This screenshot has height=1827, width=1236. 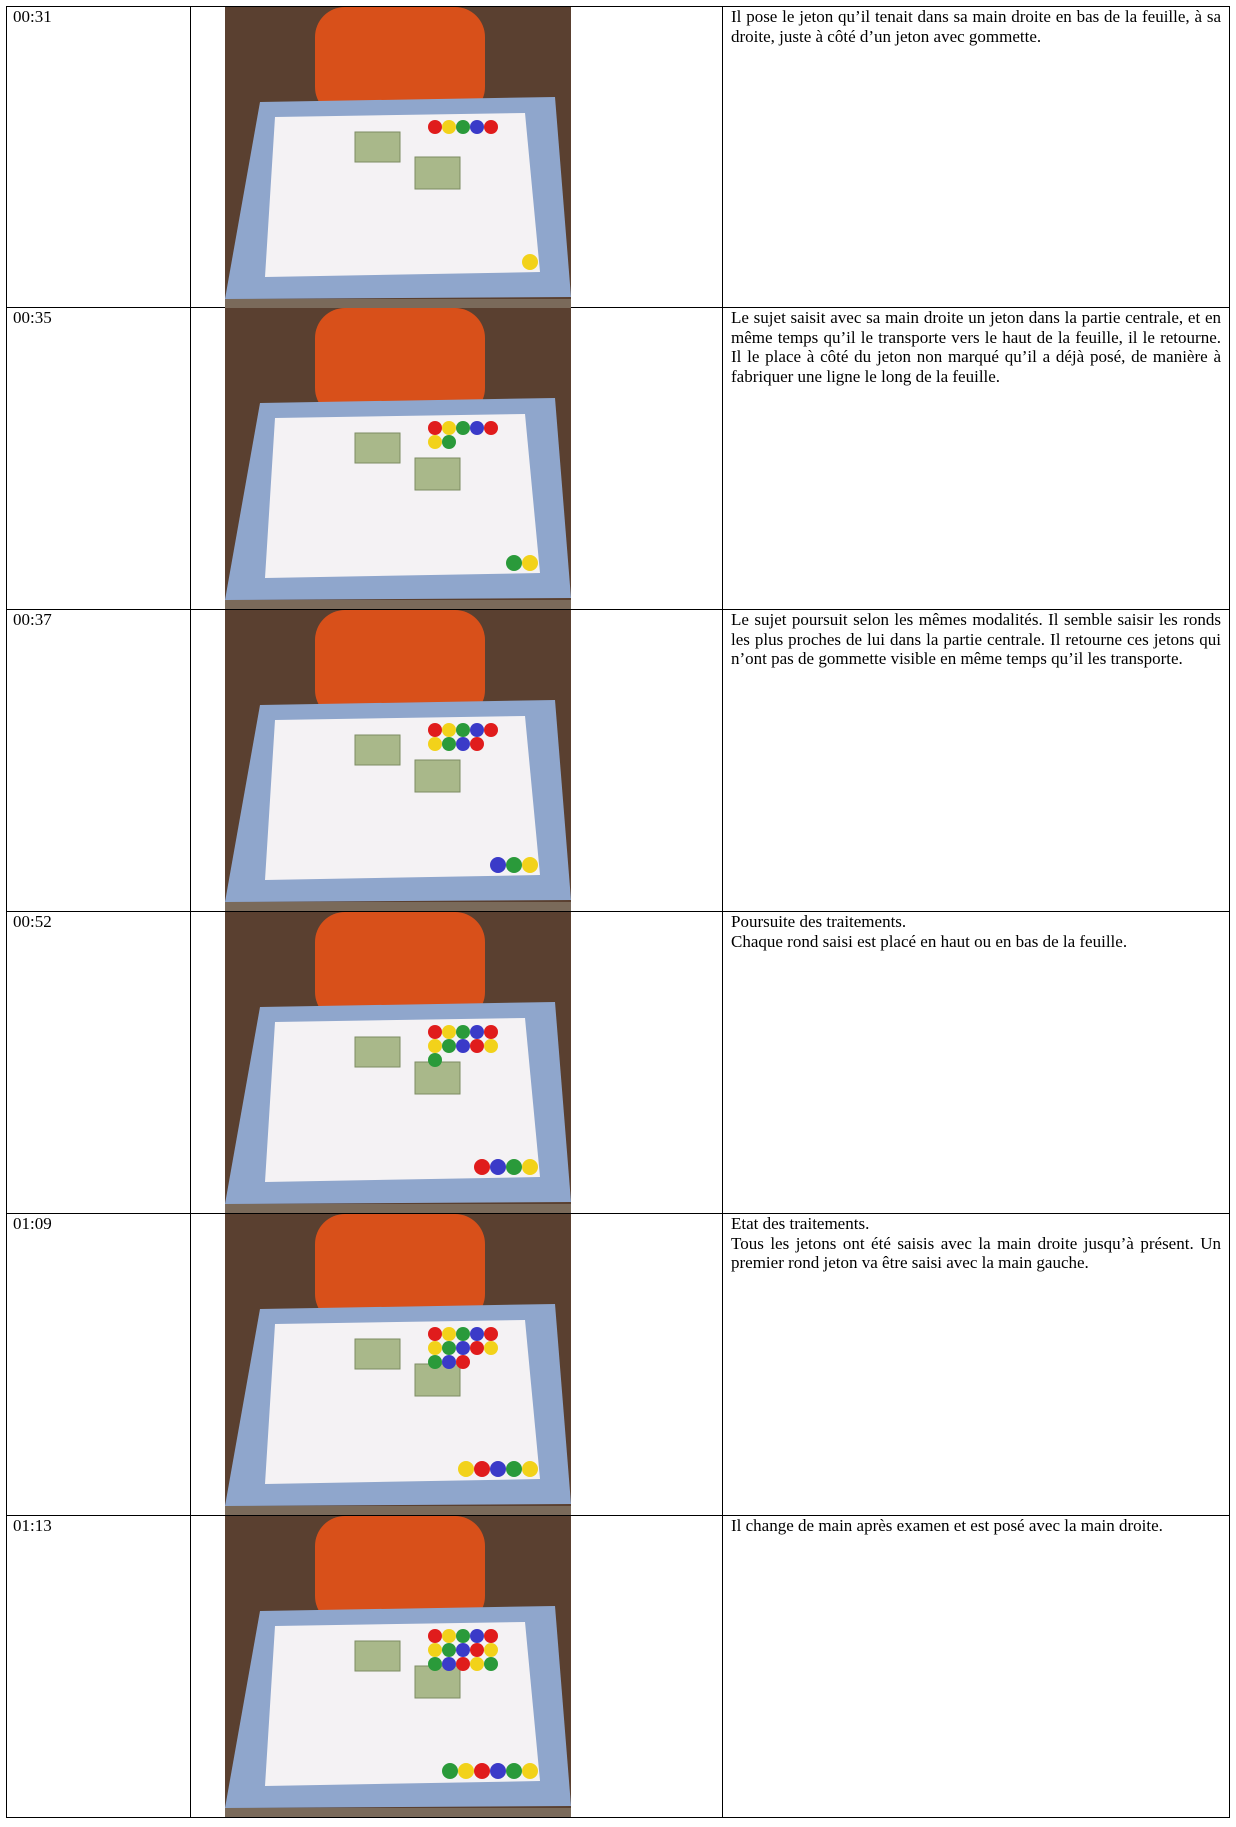 What do you see at coordinates (98, 458) in the screenshot?
I see `timestamp: 00:35` at bounding box center [98, 458].